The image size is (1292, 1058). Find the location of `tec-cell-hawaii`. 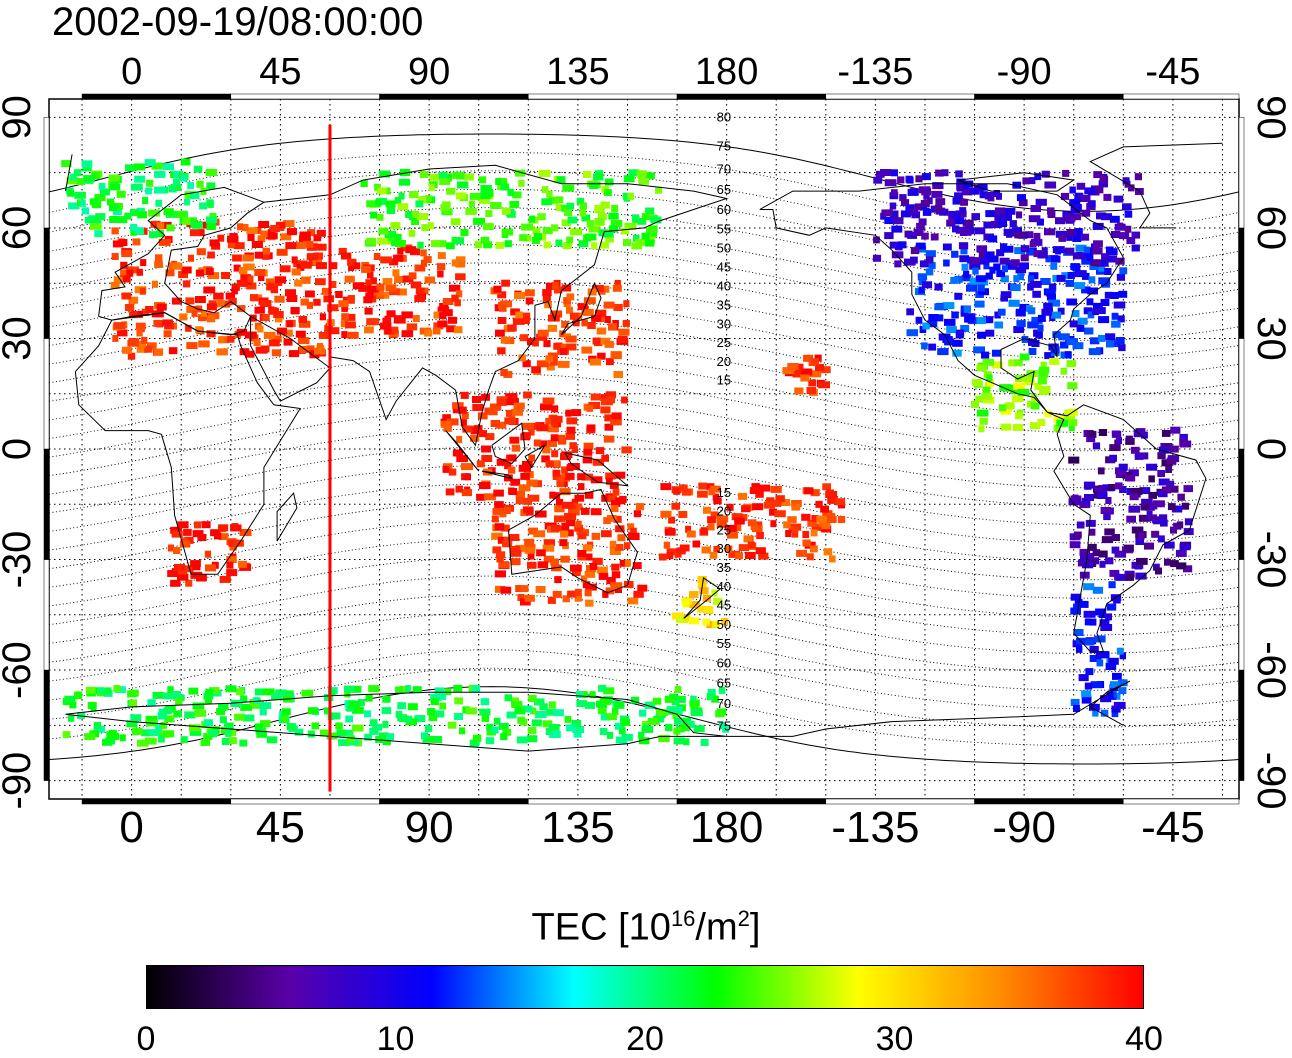

tec-cell-hawaii is located at coordinates (805, 378).